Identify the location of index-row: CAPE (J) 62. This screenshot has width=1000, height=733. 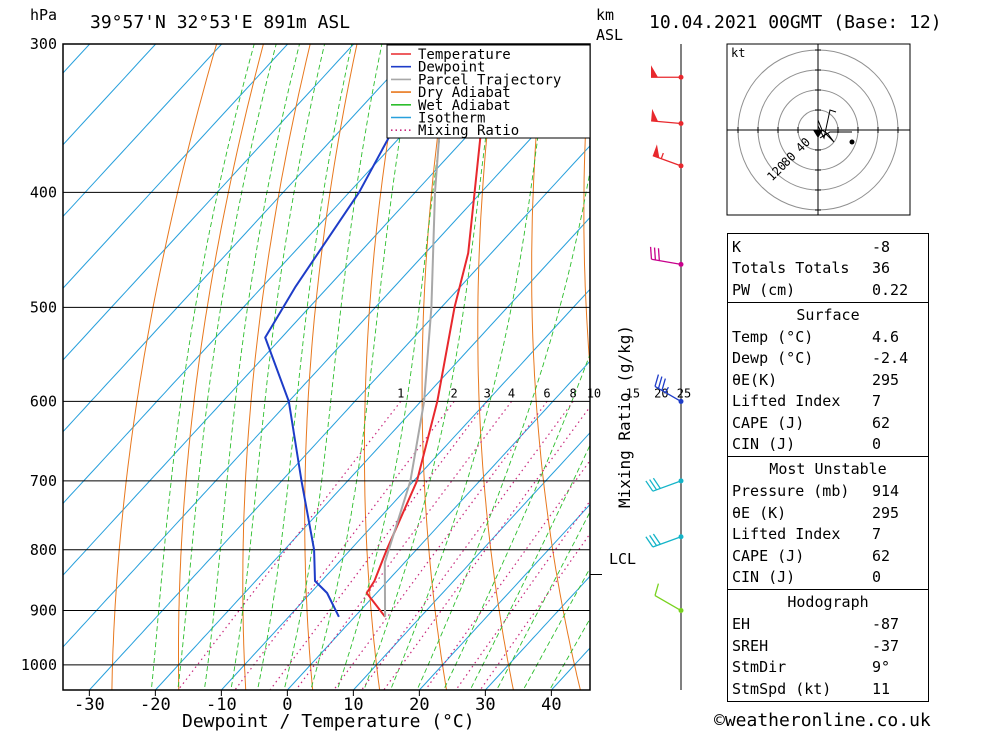
(828, 423).